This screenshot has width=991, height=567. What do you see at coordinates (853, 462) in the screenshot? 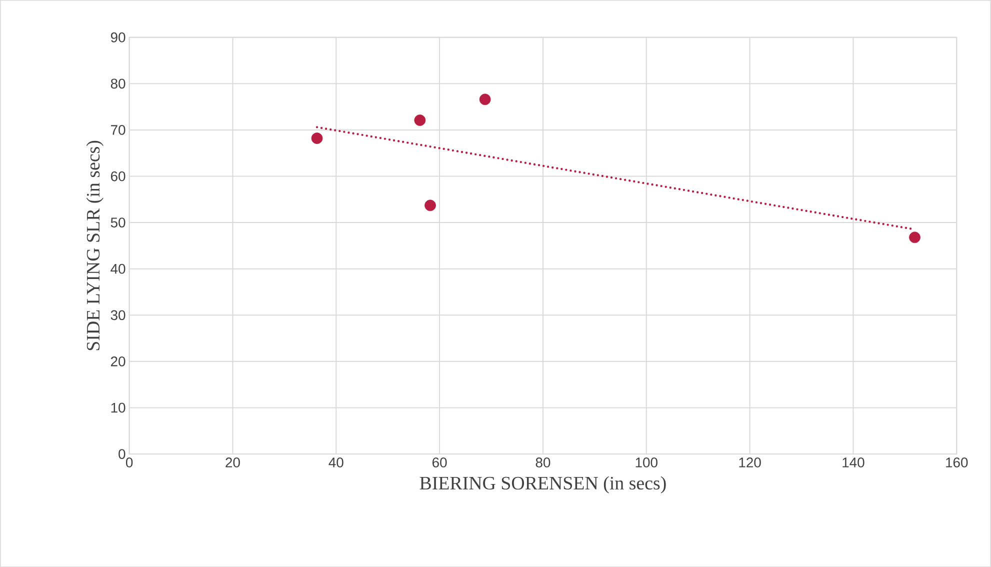
I see `x-tick-label: 140` at bounding box center [853, 462].